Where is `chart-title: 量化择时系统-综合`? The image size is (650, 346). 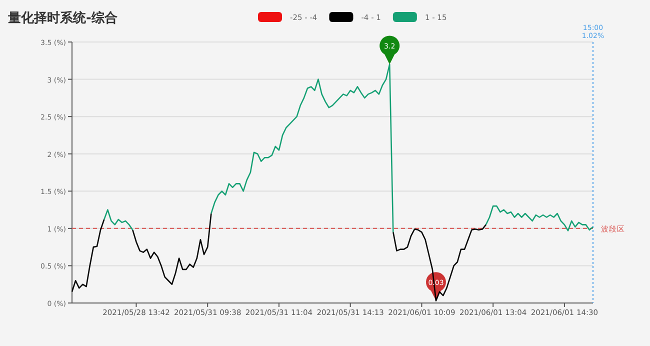 chart-title: 量化择时系统-综合 is located at coordinates (62, 18).